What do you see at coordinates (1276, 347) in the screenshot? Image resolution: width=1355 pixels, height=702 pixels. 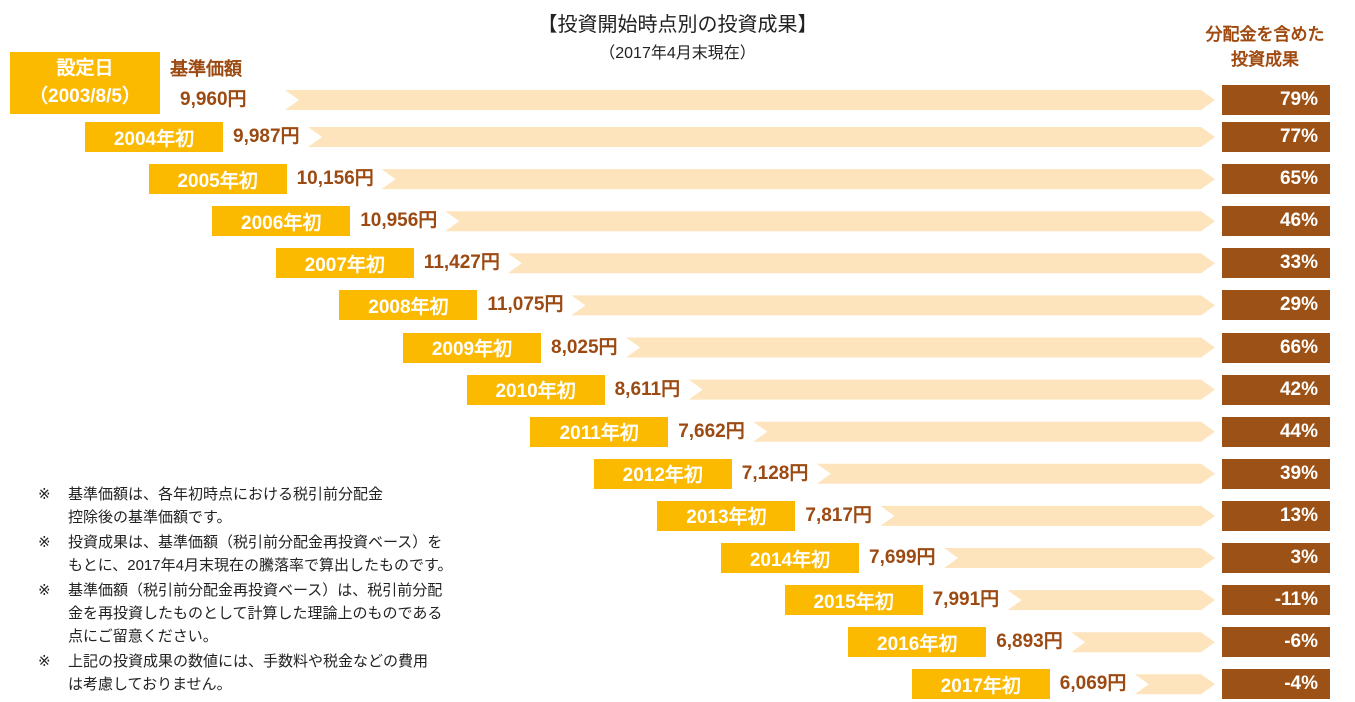 I see `result: 66%` at bounding box center [1276, 347].